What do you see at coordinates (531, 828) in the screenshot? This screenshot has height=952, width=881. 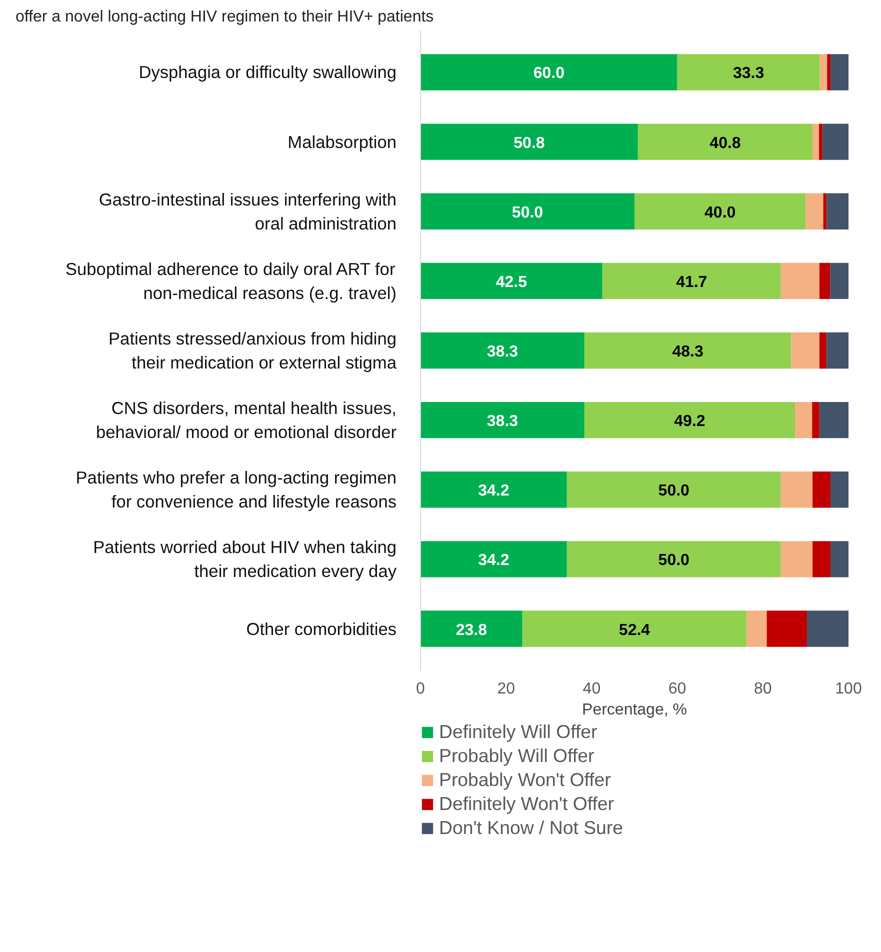 I see `legend-label: Don't Know / Not Sure` at bounding box center [531, 828].